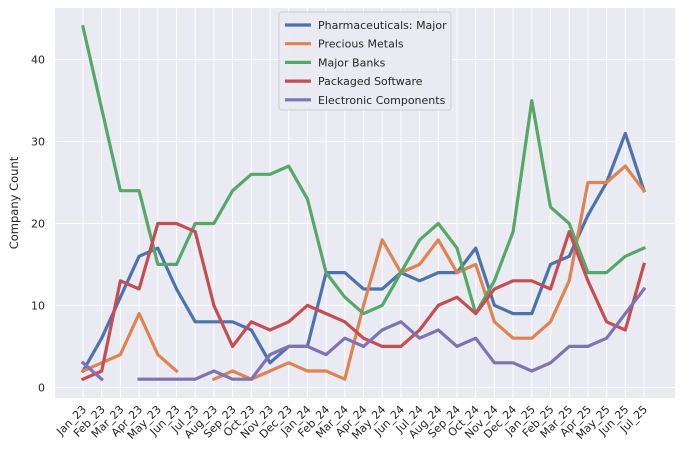 The image size is (684, 457). What do you see at coordinates (41, 387) in the screenshot?
I see `y-tick-label: 0` at bounding box center [41, 387].